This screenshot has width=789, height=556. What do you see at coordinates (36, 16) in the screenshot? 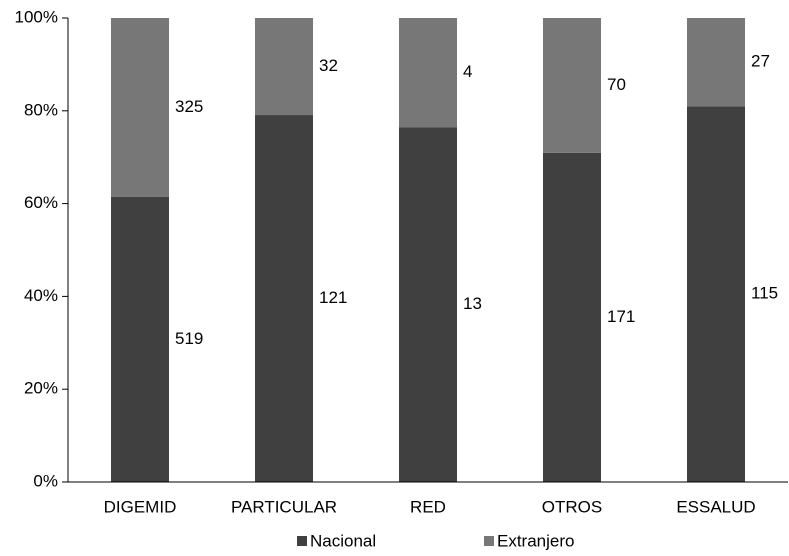
I see `y-tick-label: 100%` at bounding box center [36, 16].